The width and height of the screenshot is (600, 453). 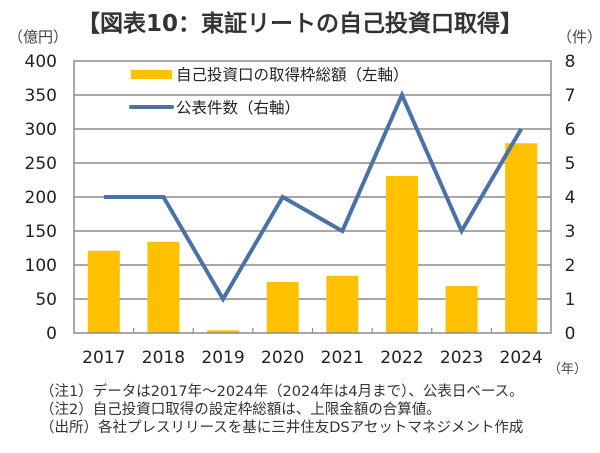 What do you see at coordinates (570, 164) in the screenshot?
I see `right-tick-label: 5` at bounding box center [570, 164].